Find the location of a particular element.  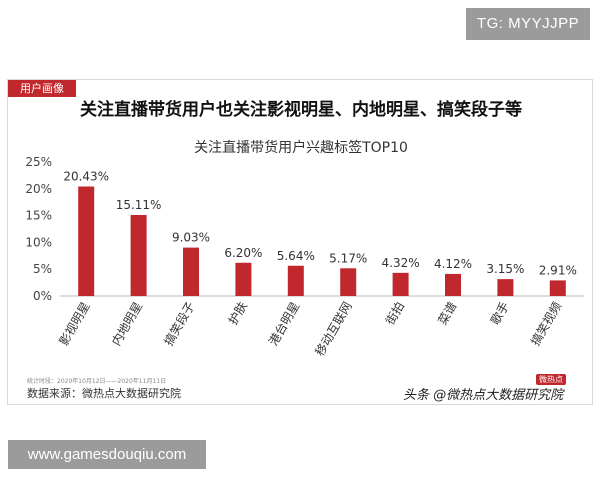

site-badge: www.gamesdouqiu.com is located at coordinates (107, 454).